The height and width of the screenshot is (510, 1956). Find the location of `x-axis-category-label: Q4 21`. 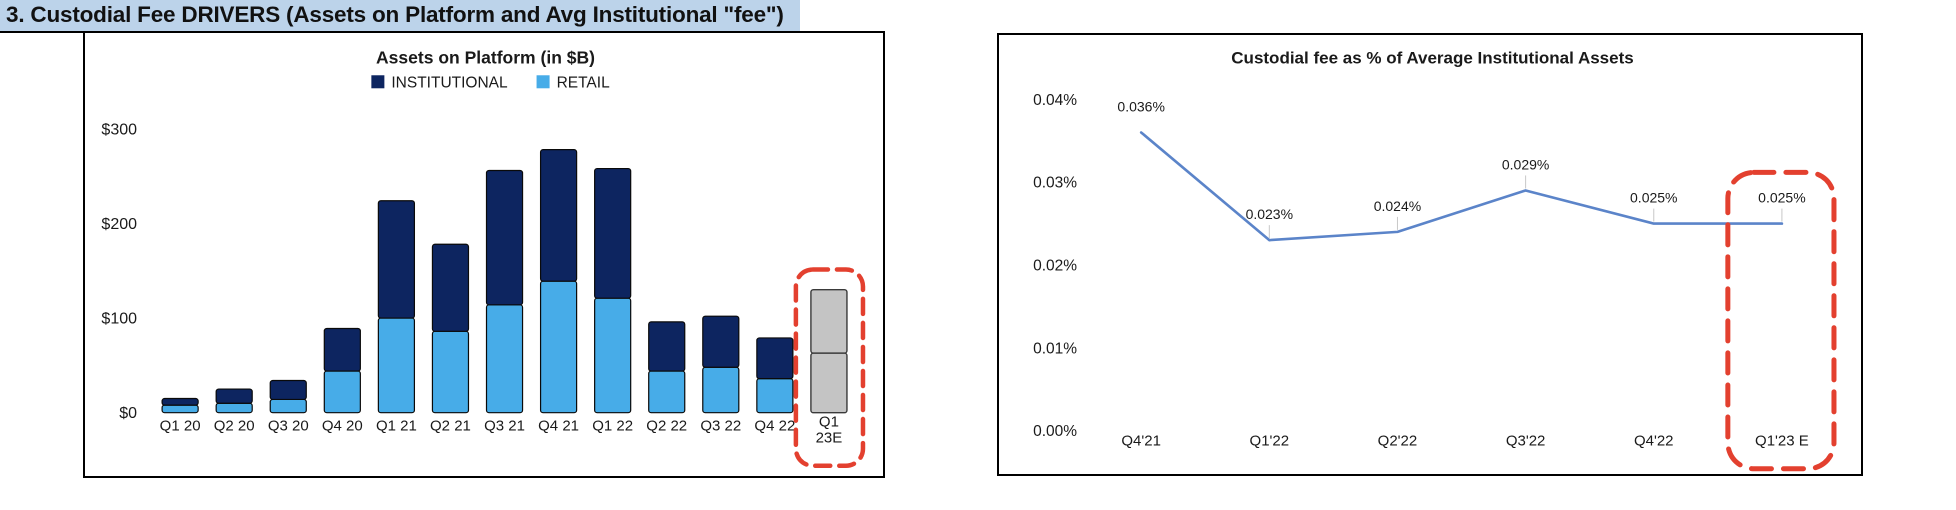

x-axis-category-label: Q4 21 is located at coordinates (558, 426).